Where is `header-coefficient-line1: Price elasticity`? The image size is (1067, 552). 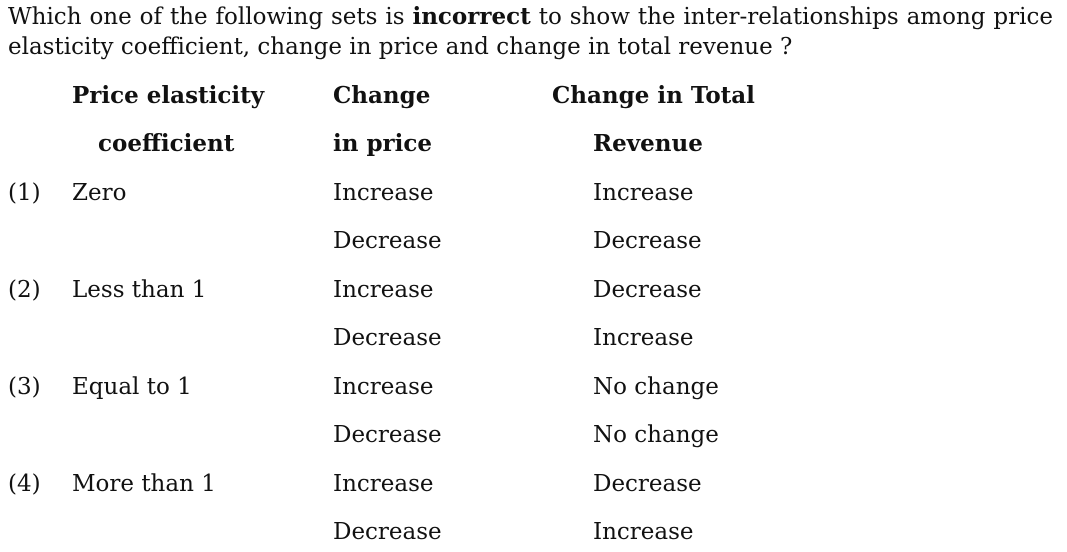 header-coefficient-line1: Price elasticity is located at coordinates (168, 95).